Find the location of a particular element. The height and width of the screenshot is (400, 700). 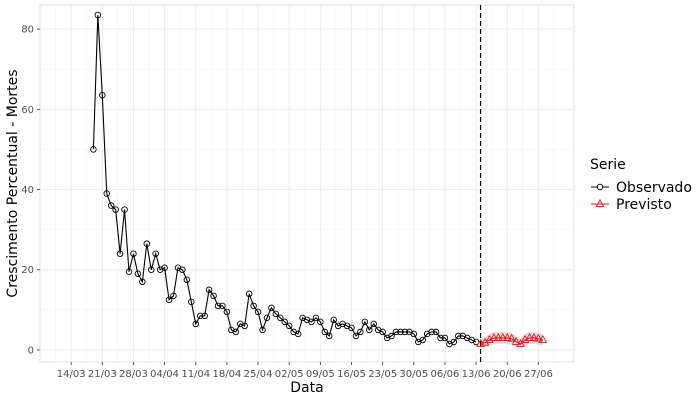

x-tick-label: 06/06 is located at coordinates (445, 374).